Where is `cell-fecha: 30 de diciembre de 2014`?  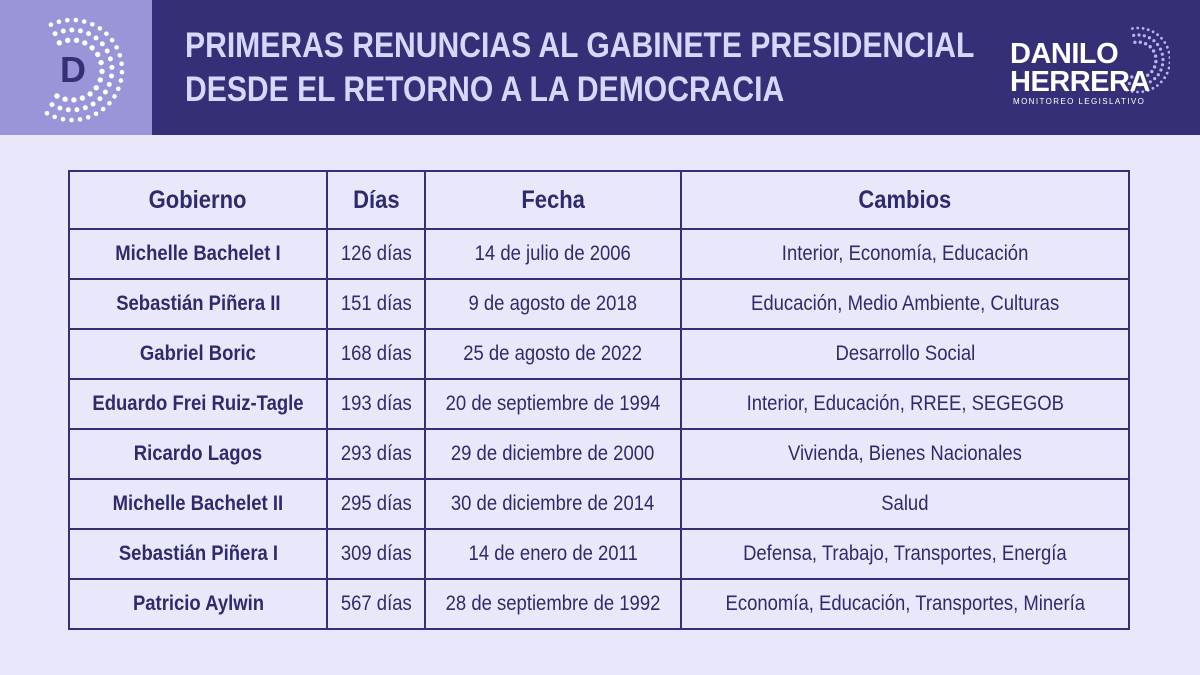
cell-fecha: 30 de diciembre de 2014 is located at coordinates (553, 504).